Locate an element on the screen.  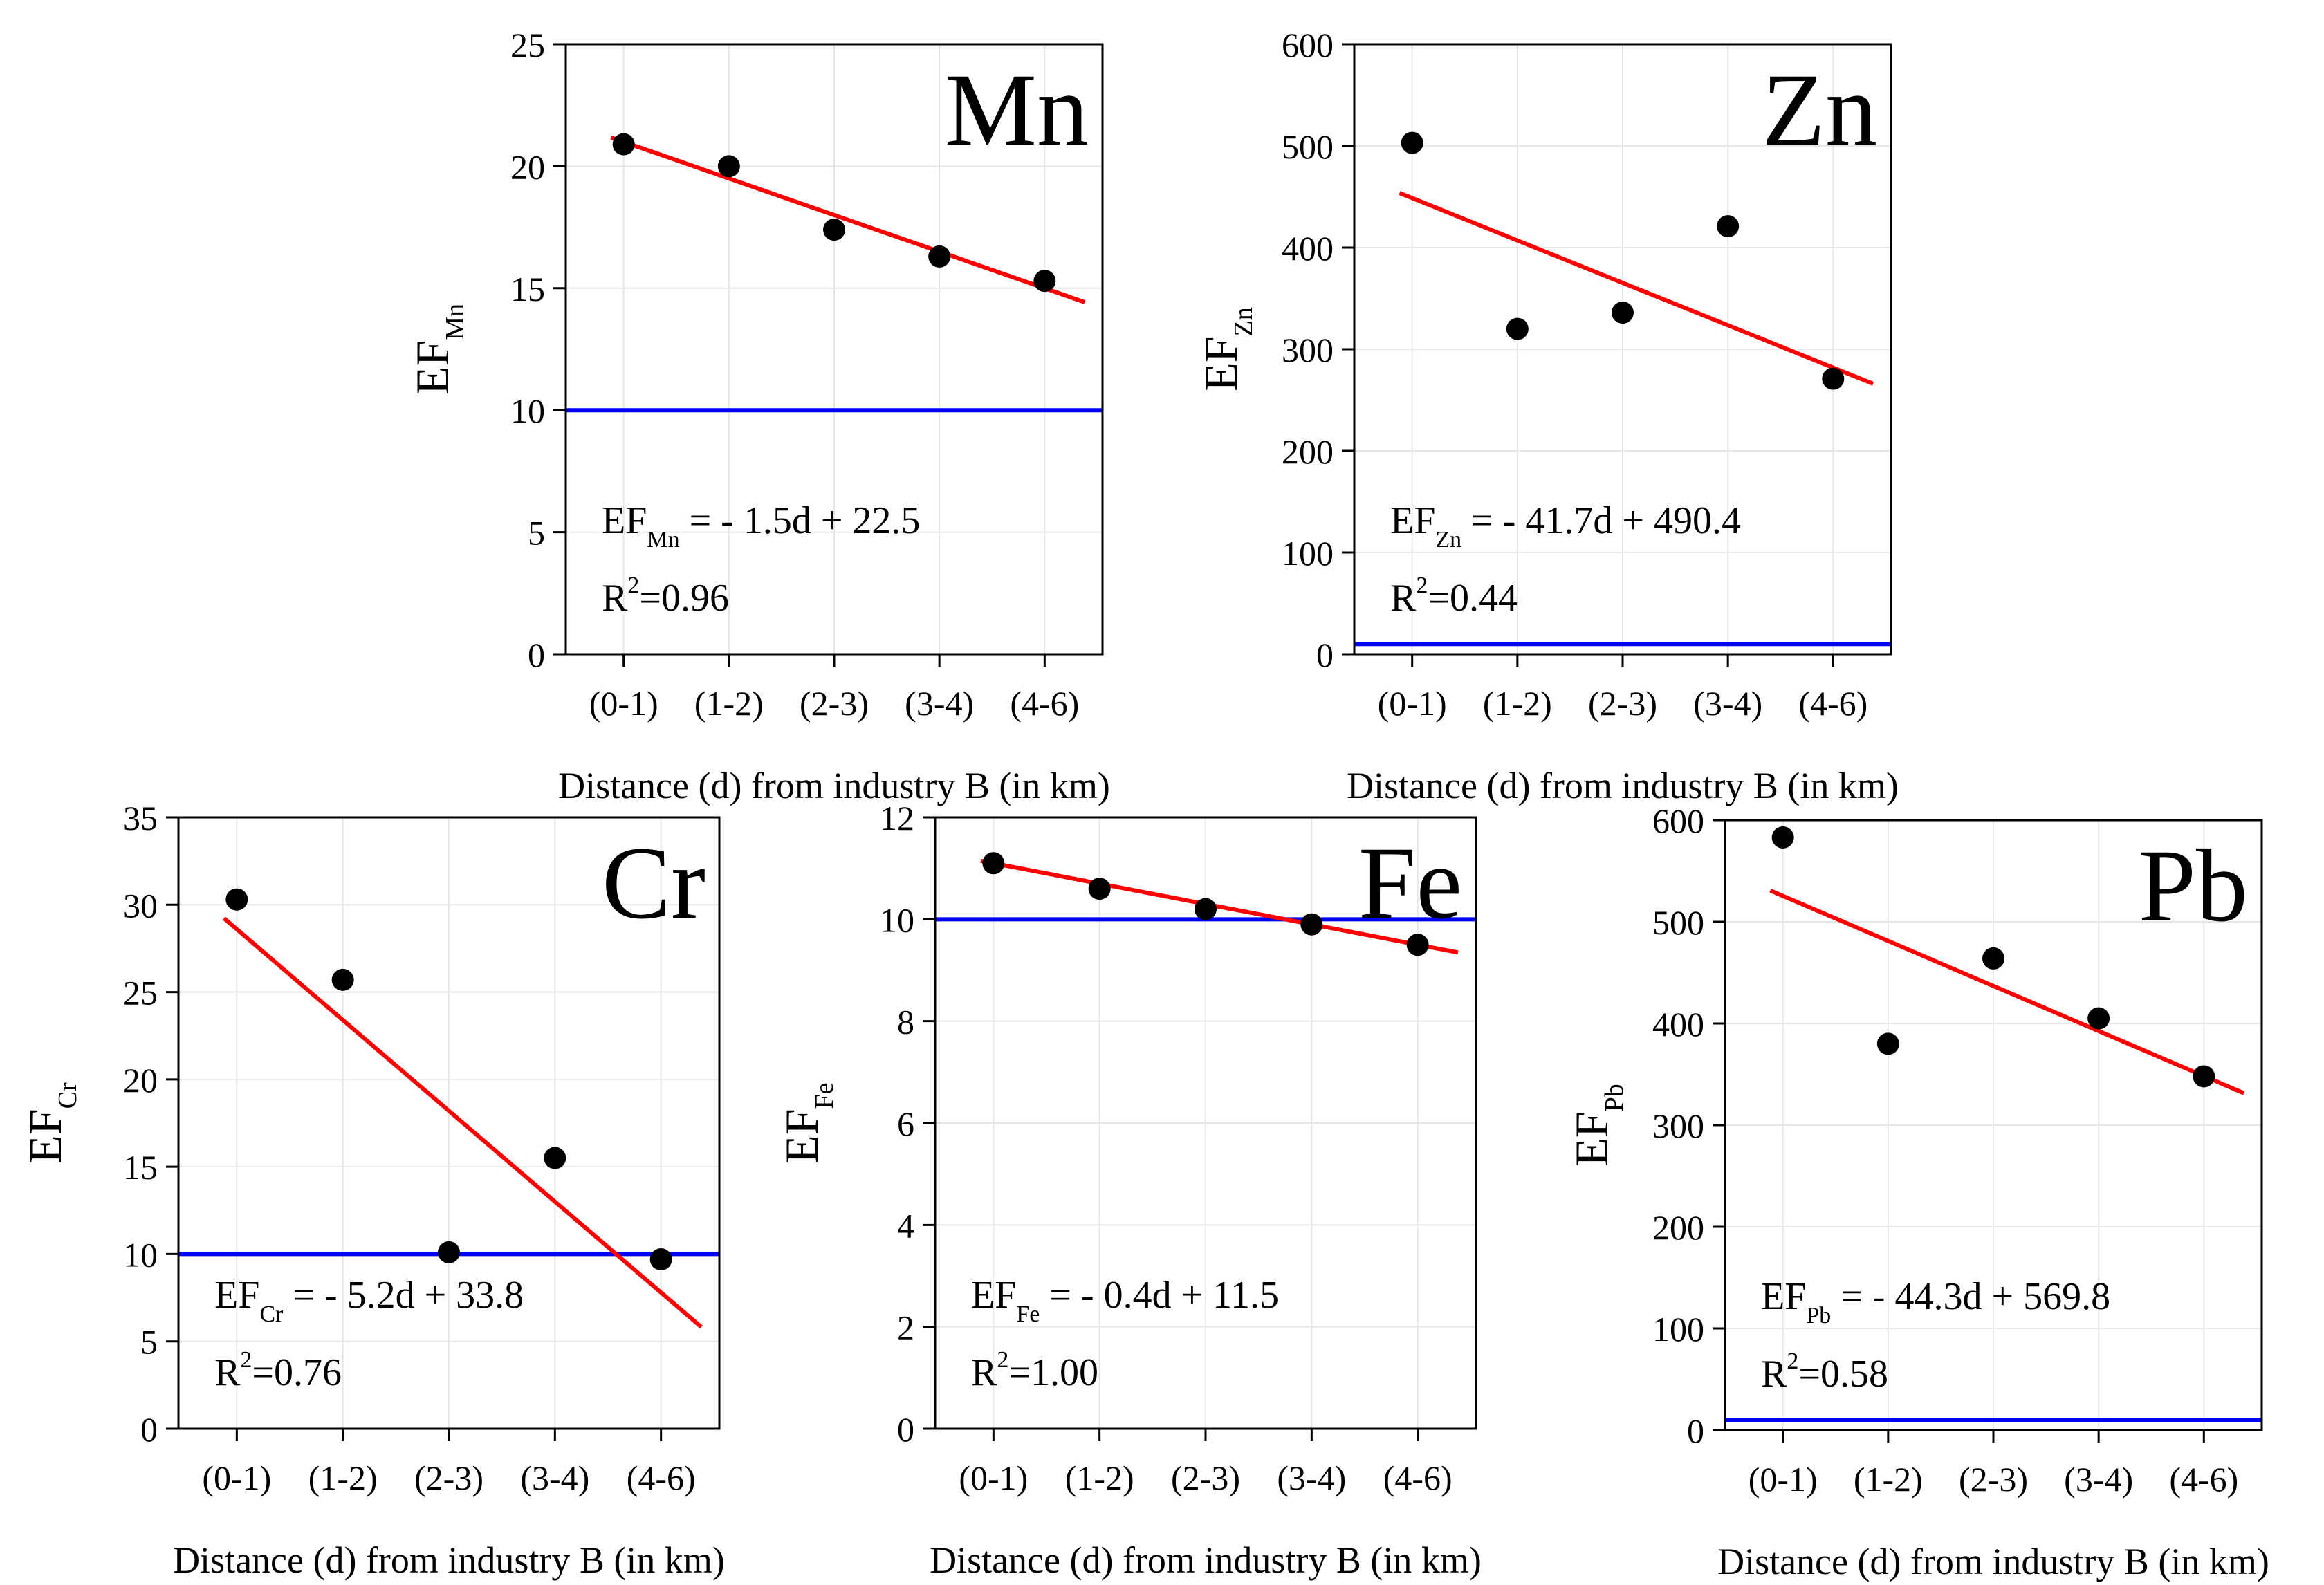
y-tick-label: 15 is located at coordinates (527, 289).